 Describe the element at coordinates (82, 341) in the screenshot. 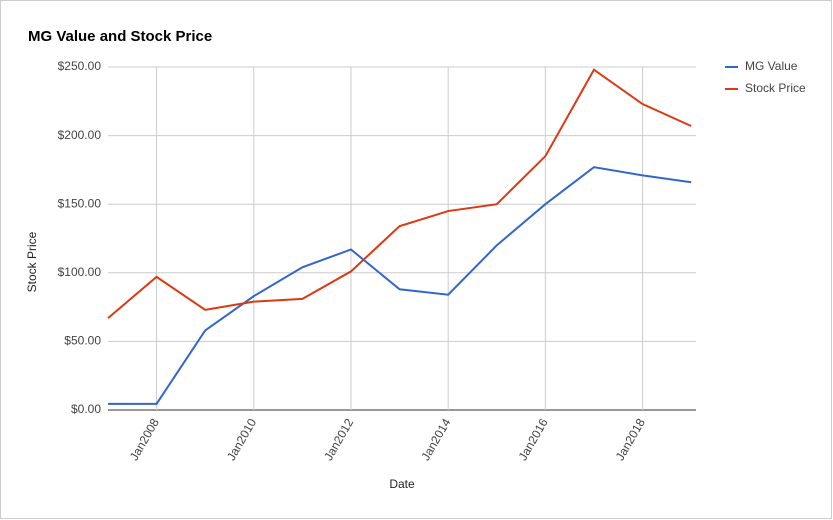

I see `y-tick-label: $50.00` at that location.